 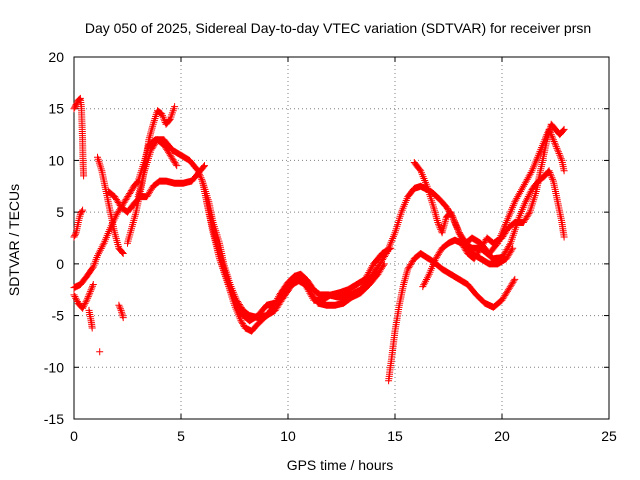 What do you see at coordinates (288, 436) in the screenshot?
I see `x-tick-label: 10` at bounding box center [288, 436].